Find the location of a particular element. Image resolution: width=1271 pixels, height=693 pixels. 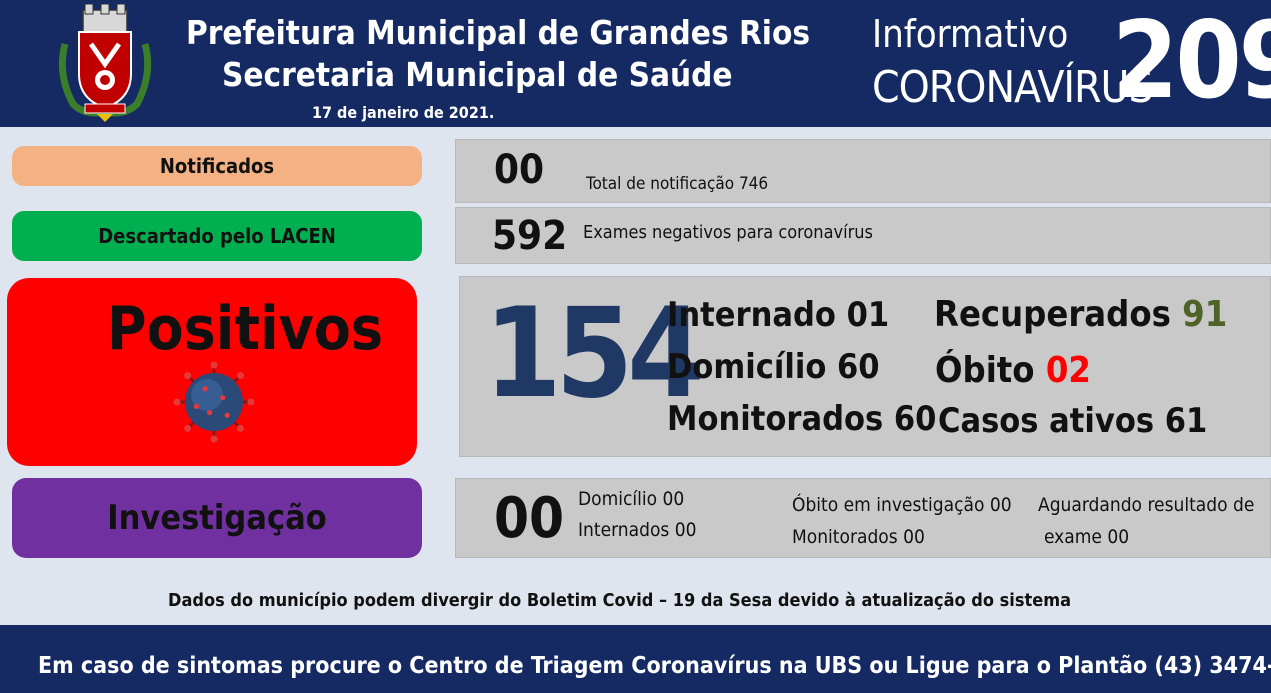

internado-text: Internado 01 is located at coordinates (778, 315).